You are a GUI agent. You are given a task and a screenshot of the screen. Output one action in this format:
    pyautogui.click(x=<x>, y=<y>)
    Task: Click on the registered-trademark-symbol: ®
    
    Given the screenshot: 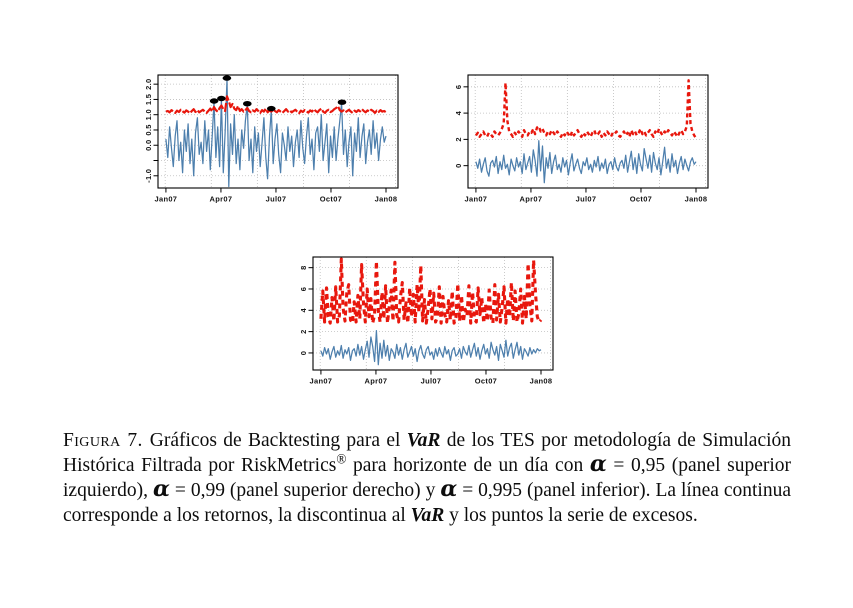 What is the action you would take?
    pyautogui.click(x=341, y=459)
    